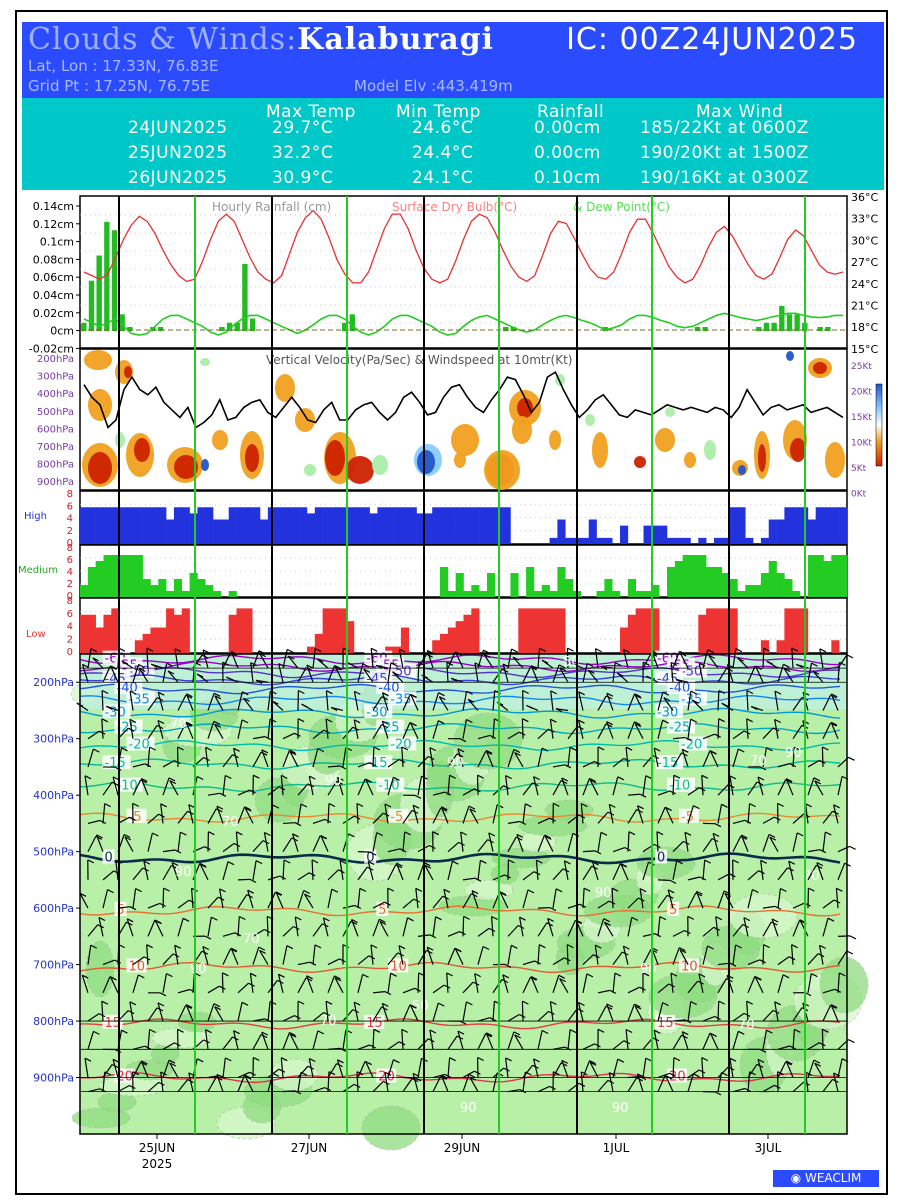  I want to click on row-date: 25JUN2025, so click(178, 153).